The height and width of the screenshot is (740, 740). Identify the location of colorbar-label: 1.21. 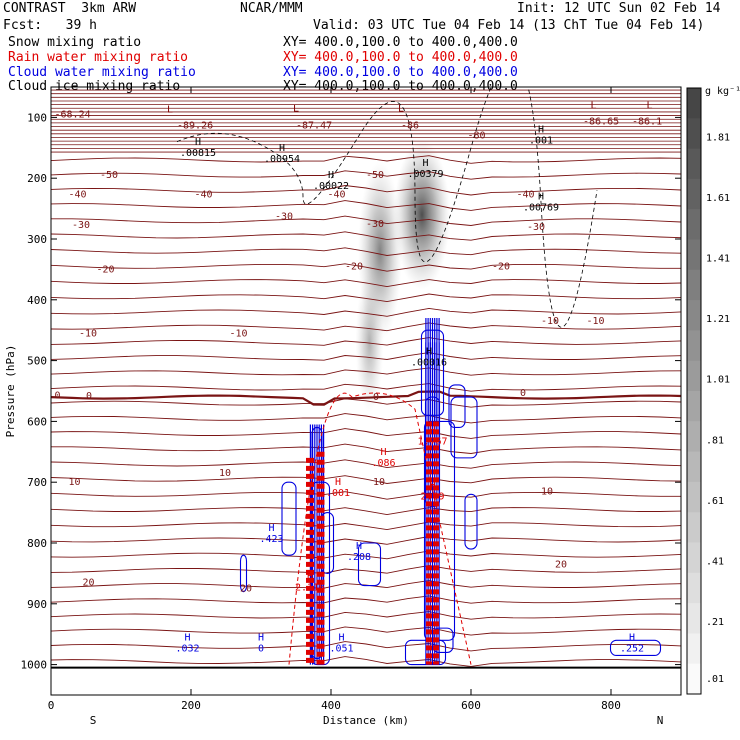
(718, 319).